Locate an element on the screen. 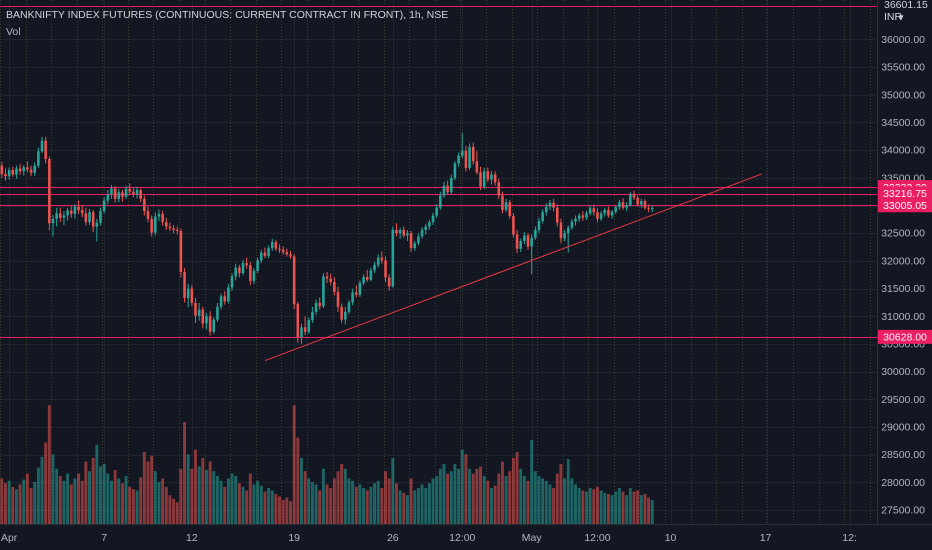 This screenshot has width=932, height=550. currency-chevron-icon: ▾ is located at coordinates (901, 17).